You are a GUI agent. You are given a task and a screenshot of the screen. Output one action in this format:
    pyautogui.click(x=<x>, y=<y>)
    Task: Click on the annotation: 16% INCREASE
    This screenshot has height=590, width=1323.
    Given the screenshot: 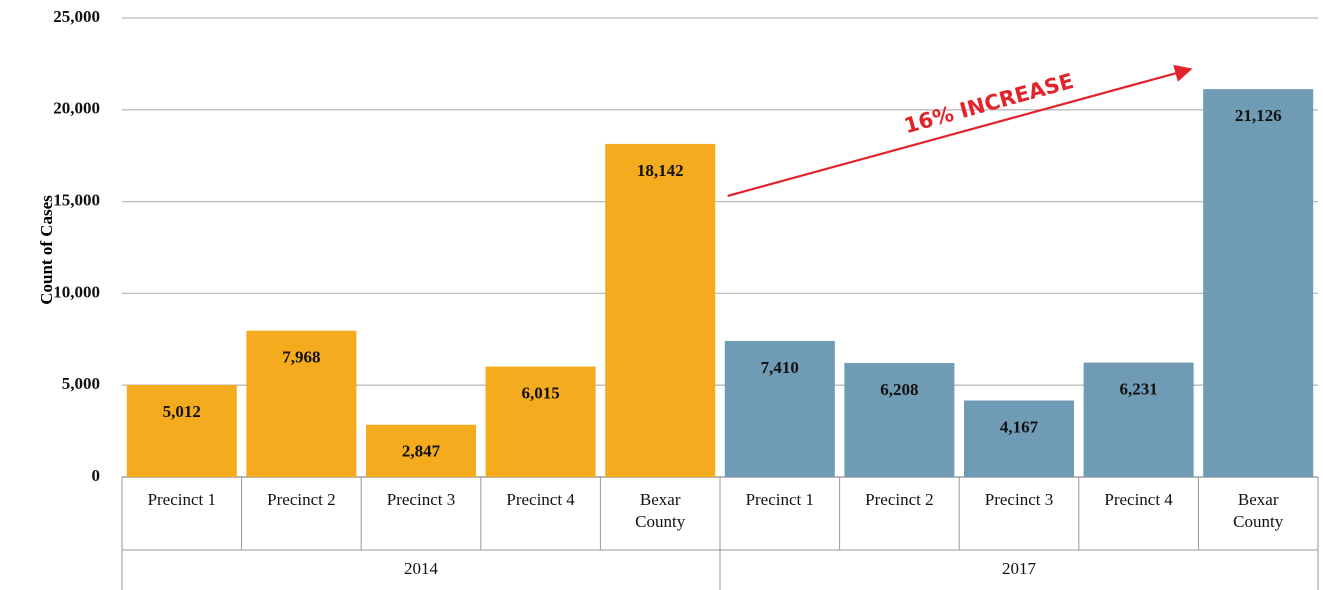 What is the action you would take?
    pyautogui.click(x=989, y=103)
    